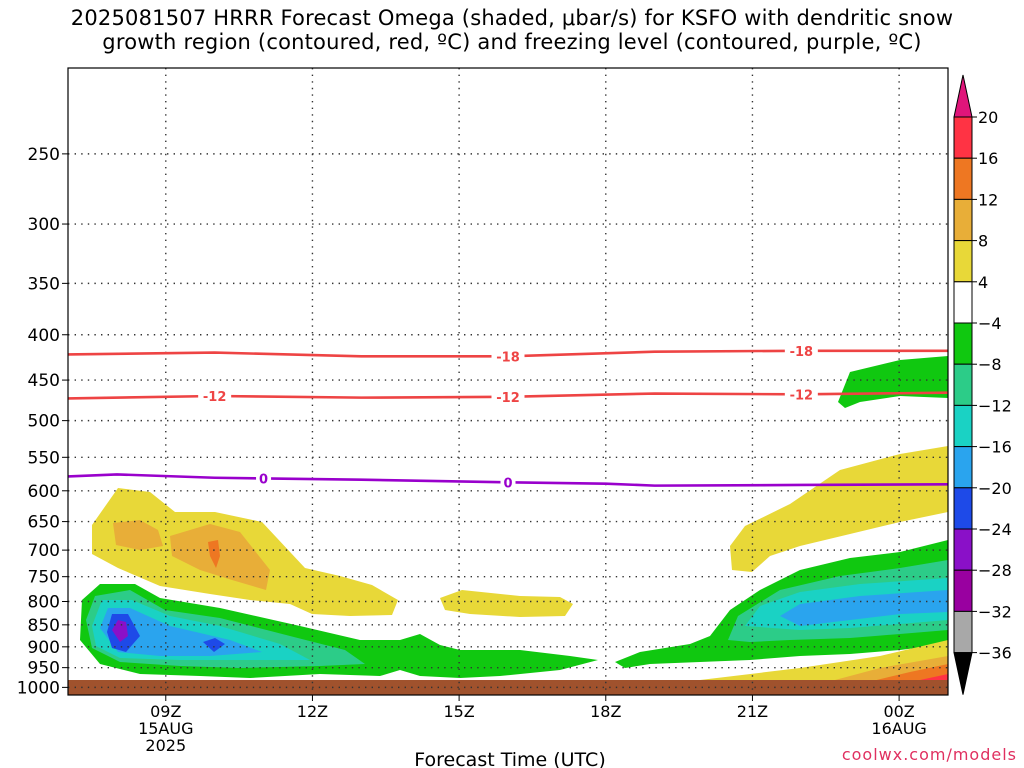 This screenshot has height=768, width=1024. What do you see at coordinates (752, 711) in the screenshot?
I see `x-tick-label-21Z: 21Z` at bounding box center [752, 711].